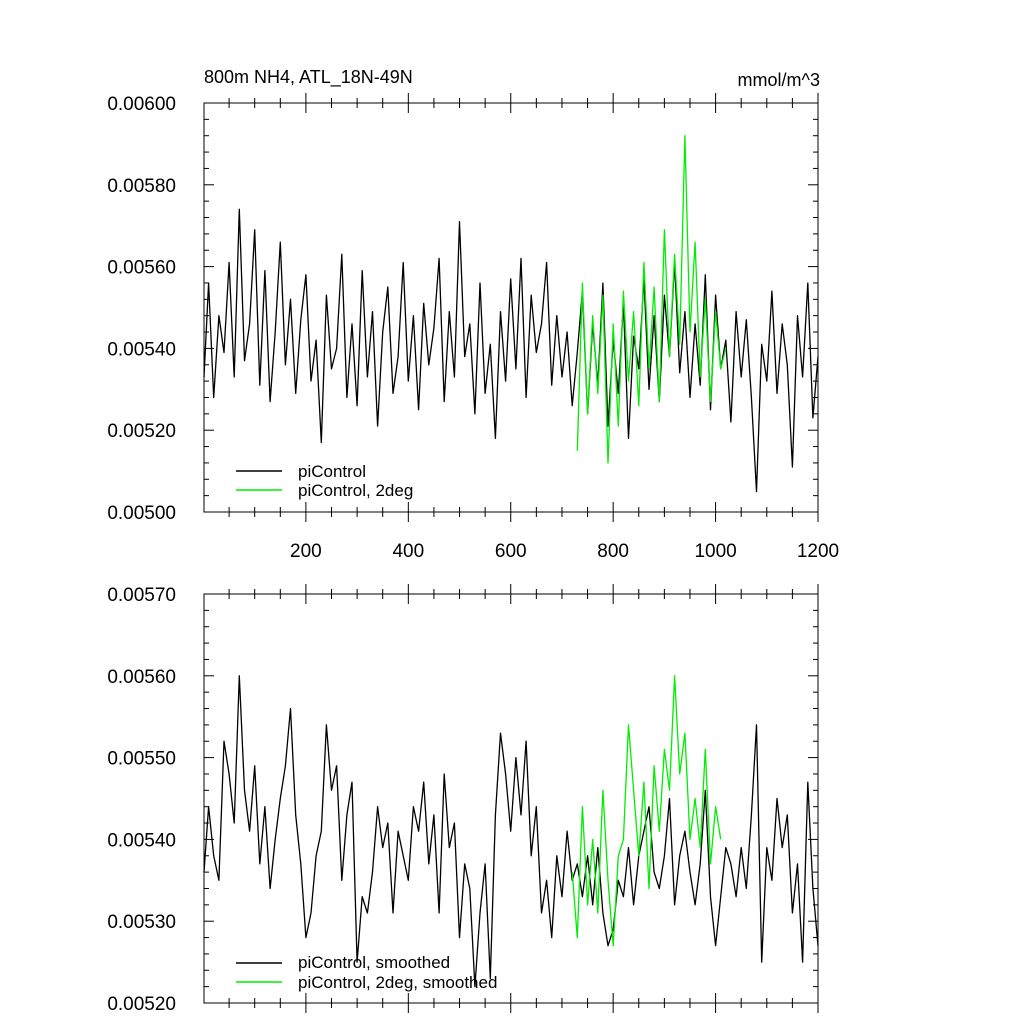 The width and height of the screenshot is (1024, 1024). What do you see at coordinates (141, 186) in the screenshot?
I see `top-ytick-label: 0.00580` at bounding box center [141, 186].